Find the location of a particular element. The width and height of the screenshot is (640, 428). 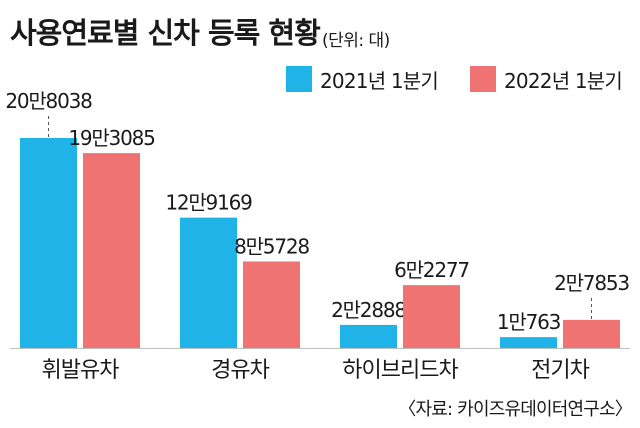

category-label-3: 전기차 is located at coordinates (560, 370).